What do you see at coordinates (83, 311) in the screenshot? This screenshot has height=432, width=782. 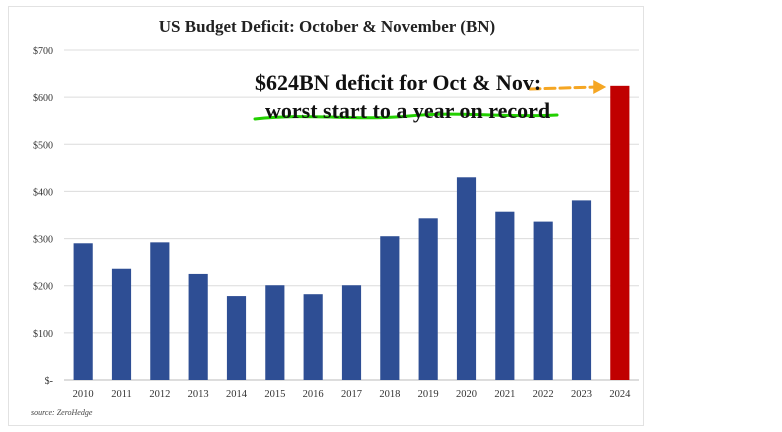 I see `bar-2010` at bounding box center [83, 311].